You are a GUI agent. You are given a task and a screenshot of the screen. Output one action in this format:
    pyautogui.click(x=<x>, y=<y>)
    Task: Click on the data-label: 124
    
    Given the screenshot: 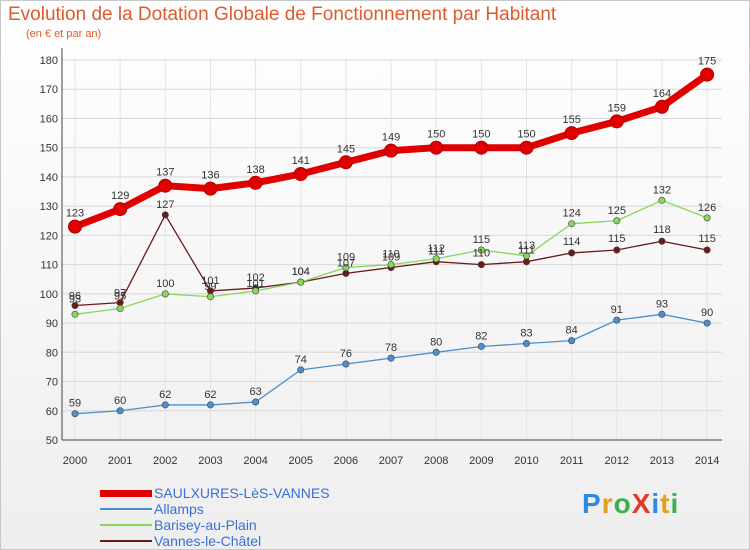 What is the action you would take?
    pyautogui.click(x=571, y=214)
    